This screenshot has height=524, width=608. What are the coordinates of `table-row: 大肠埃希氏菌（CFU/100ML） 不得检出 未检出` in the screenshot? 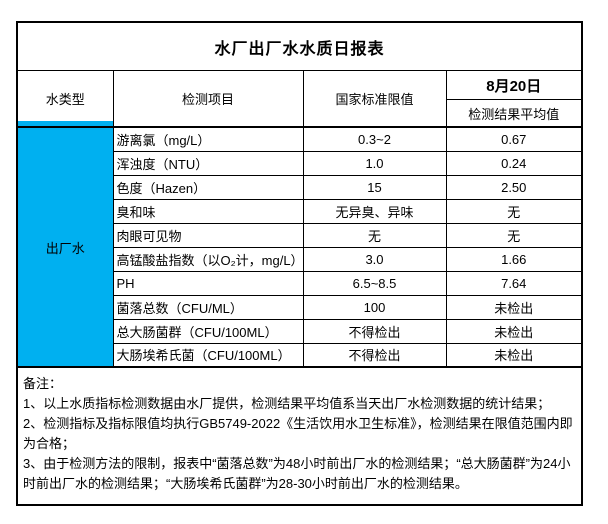 It's located at (300, 355).